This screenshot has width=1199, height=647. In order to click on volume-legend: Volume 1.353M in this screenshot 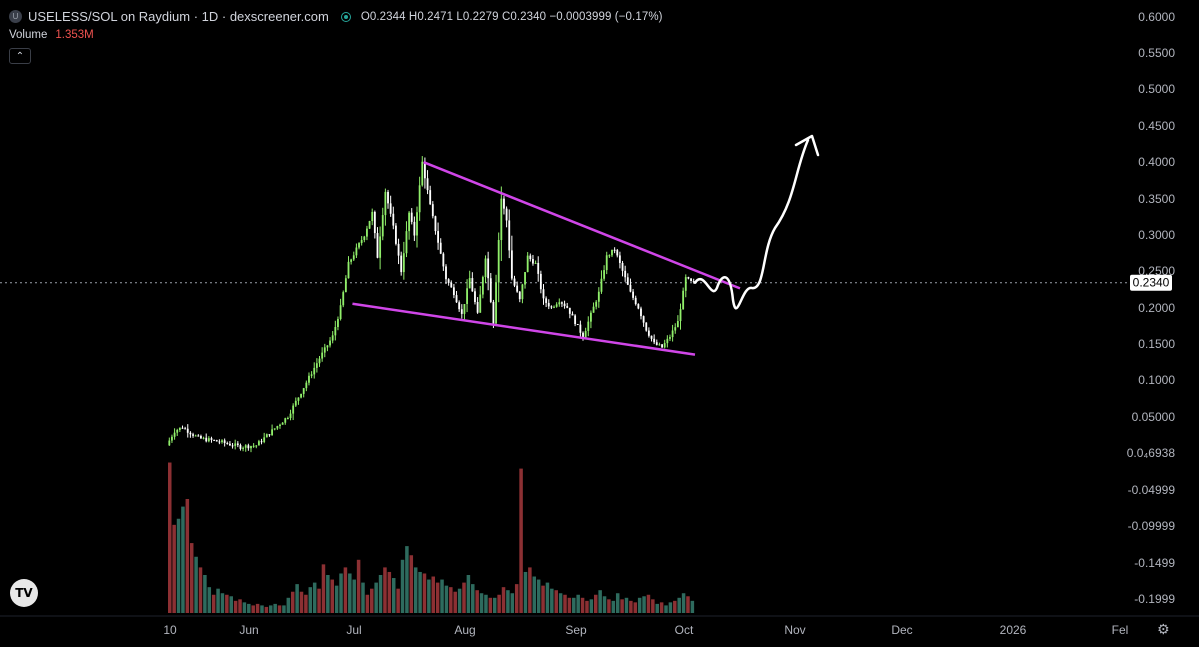, I will do `click(51, 35)`.